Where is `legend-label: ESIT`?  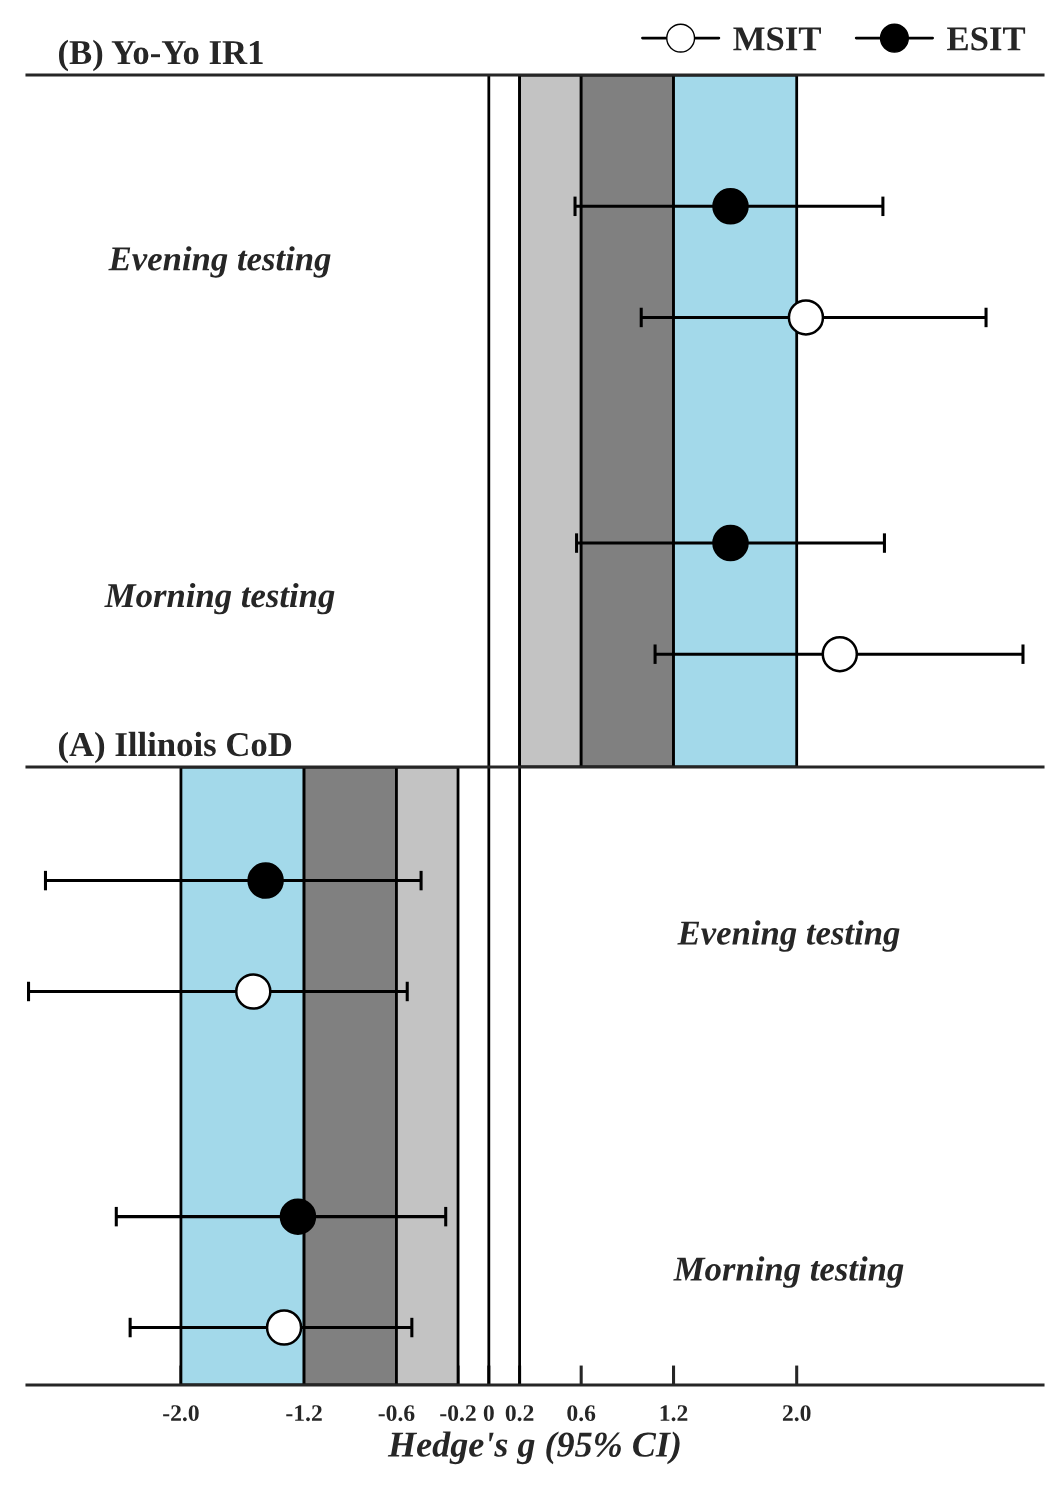 legend-label: ESIT is located at coordinates (986, 39).